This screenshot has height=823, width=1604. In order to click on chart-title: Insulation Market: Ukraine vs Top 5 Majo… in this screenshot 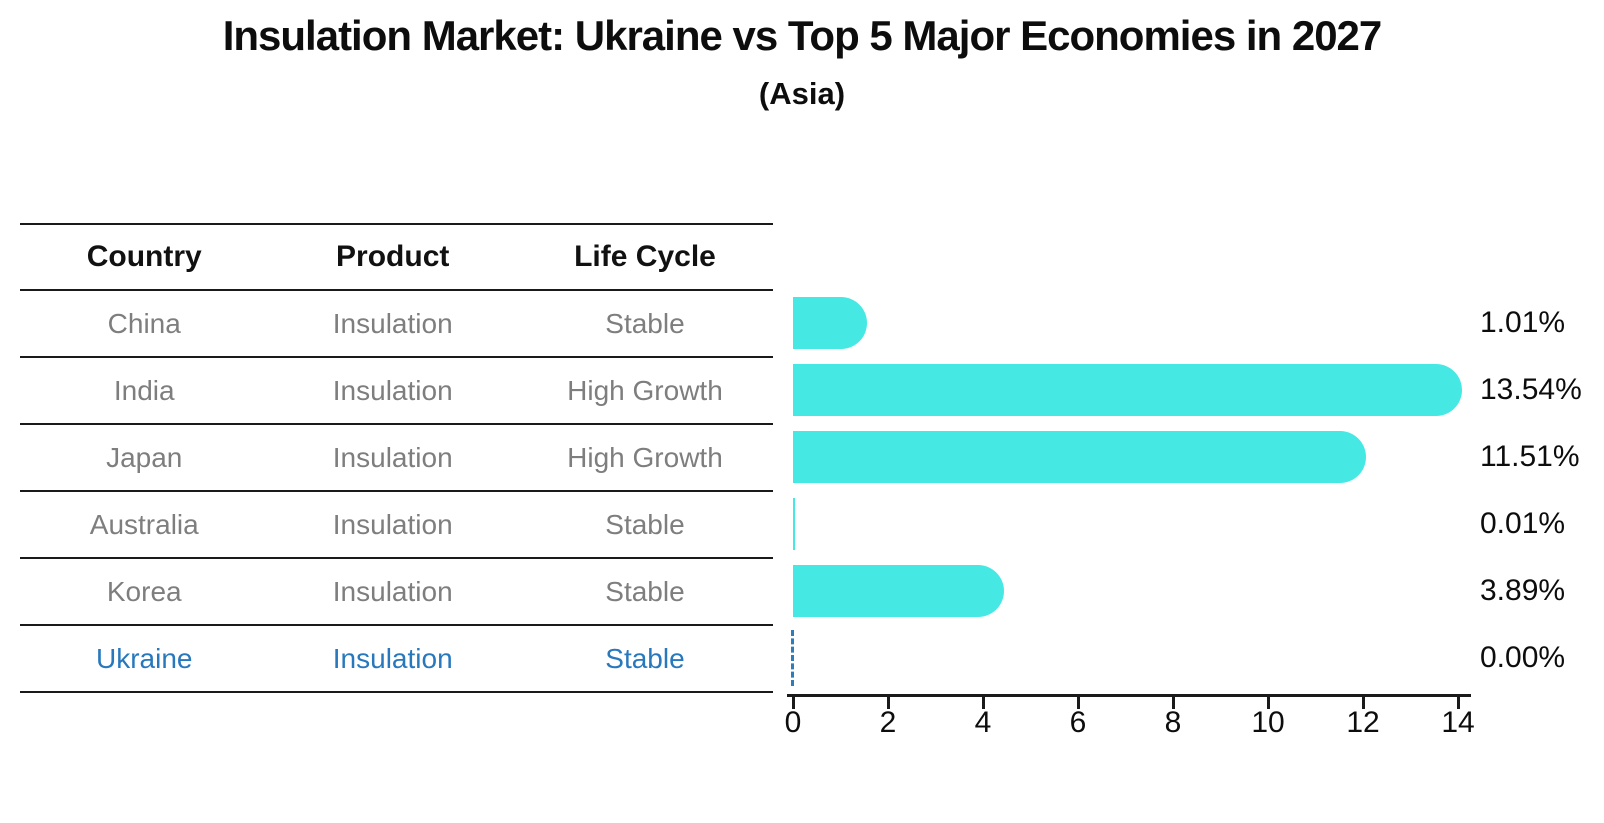, I will do `click(802, 35)`.